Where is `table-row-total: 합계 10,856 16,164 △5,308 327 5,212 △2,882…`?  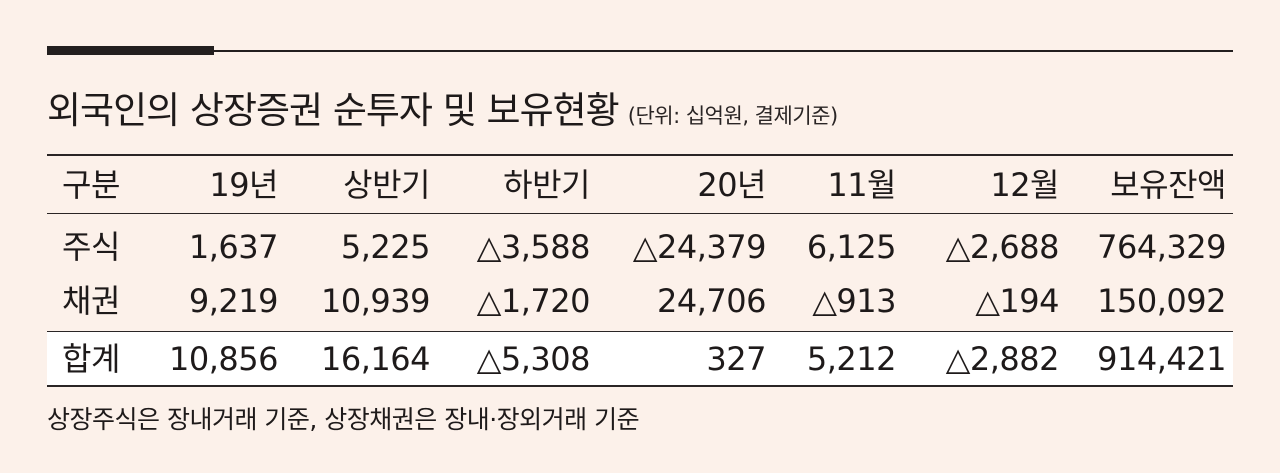 table-row-total: 합계 10,856 16,164 △5,308 327 5,212 △2,882… is located at coordinates (640, 359).